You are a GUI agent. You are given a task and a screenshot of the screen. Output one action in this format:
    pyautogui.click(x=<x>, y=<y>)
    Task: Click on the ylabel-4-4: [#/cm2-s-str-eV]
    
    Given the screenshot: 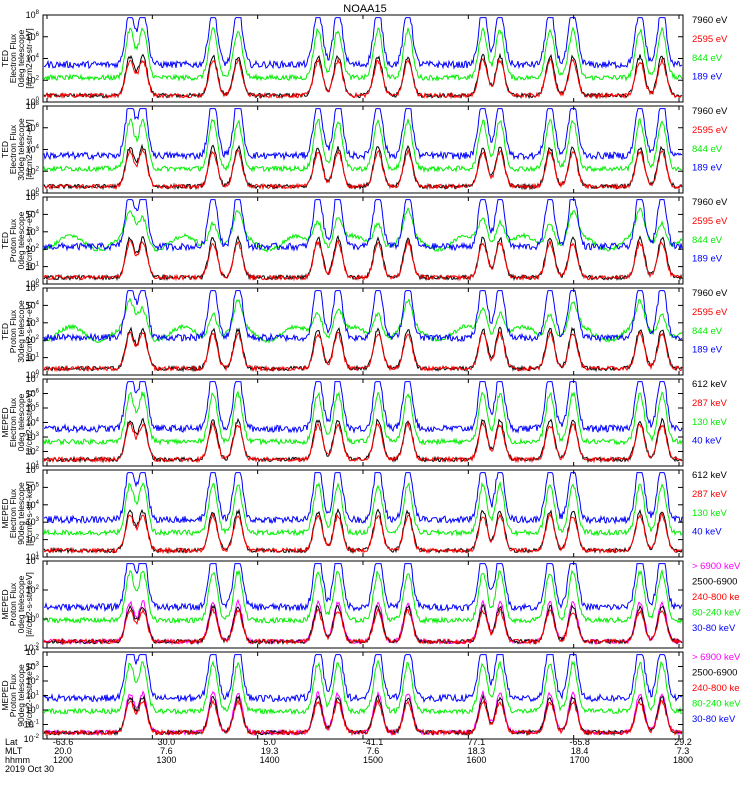 What is the action you would take?
    pyautogui.click(x=29, y=331)
    